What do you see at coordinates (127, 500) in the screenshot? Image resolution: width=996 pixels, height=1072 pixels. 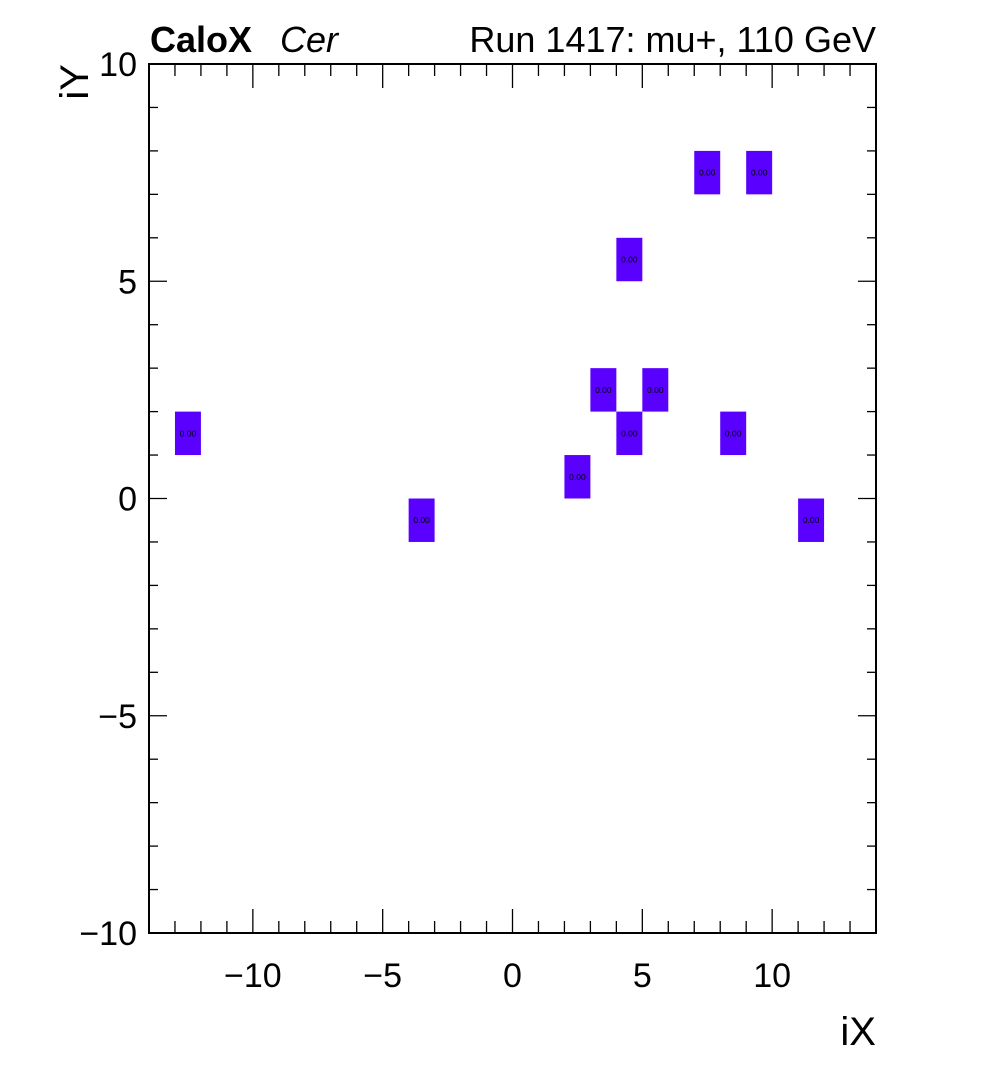 I see `y-tick-label: 0` at bounding box center [127, 500].